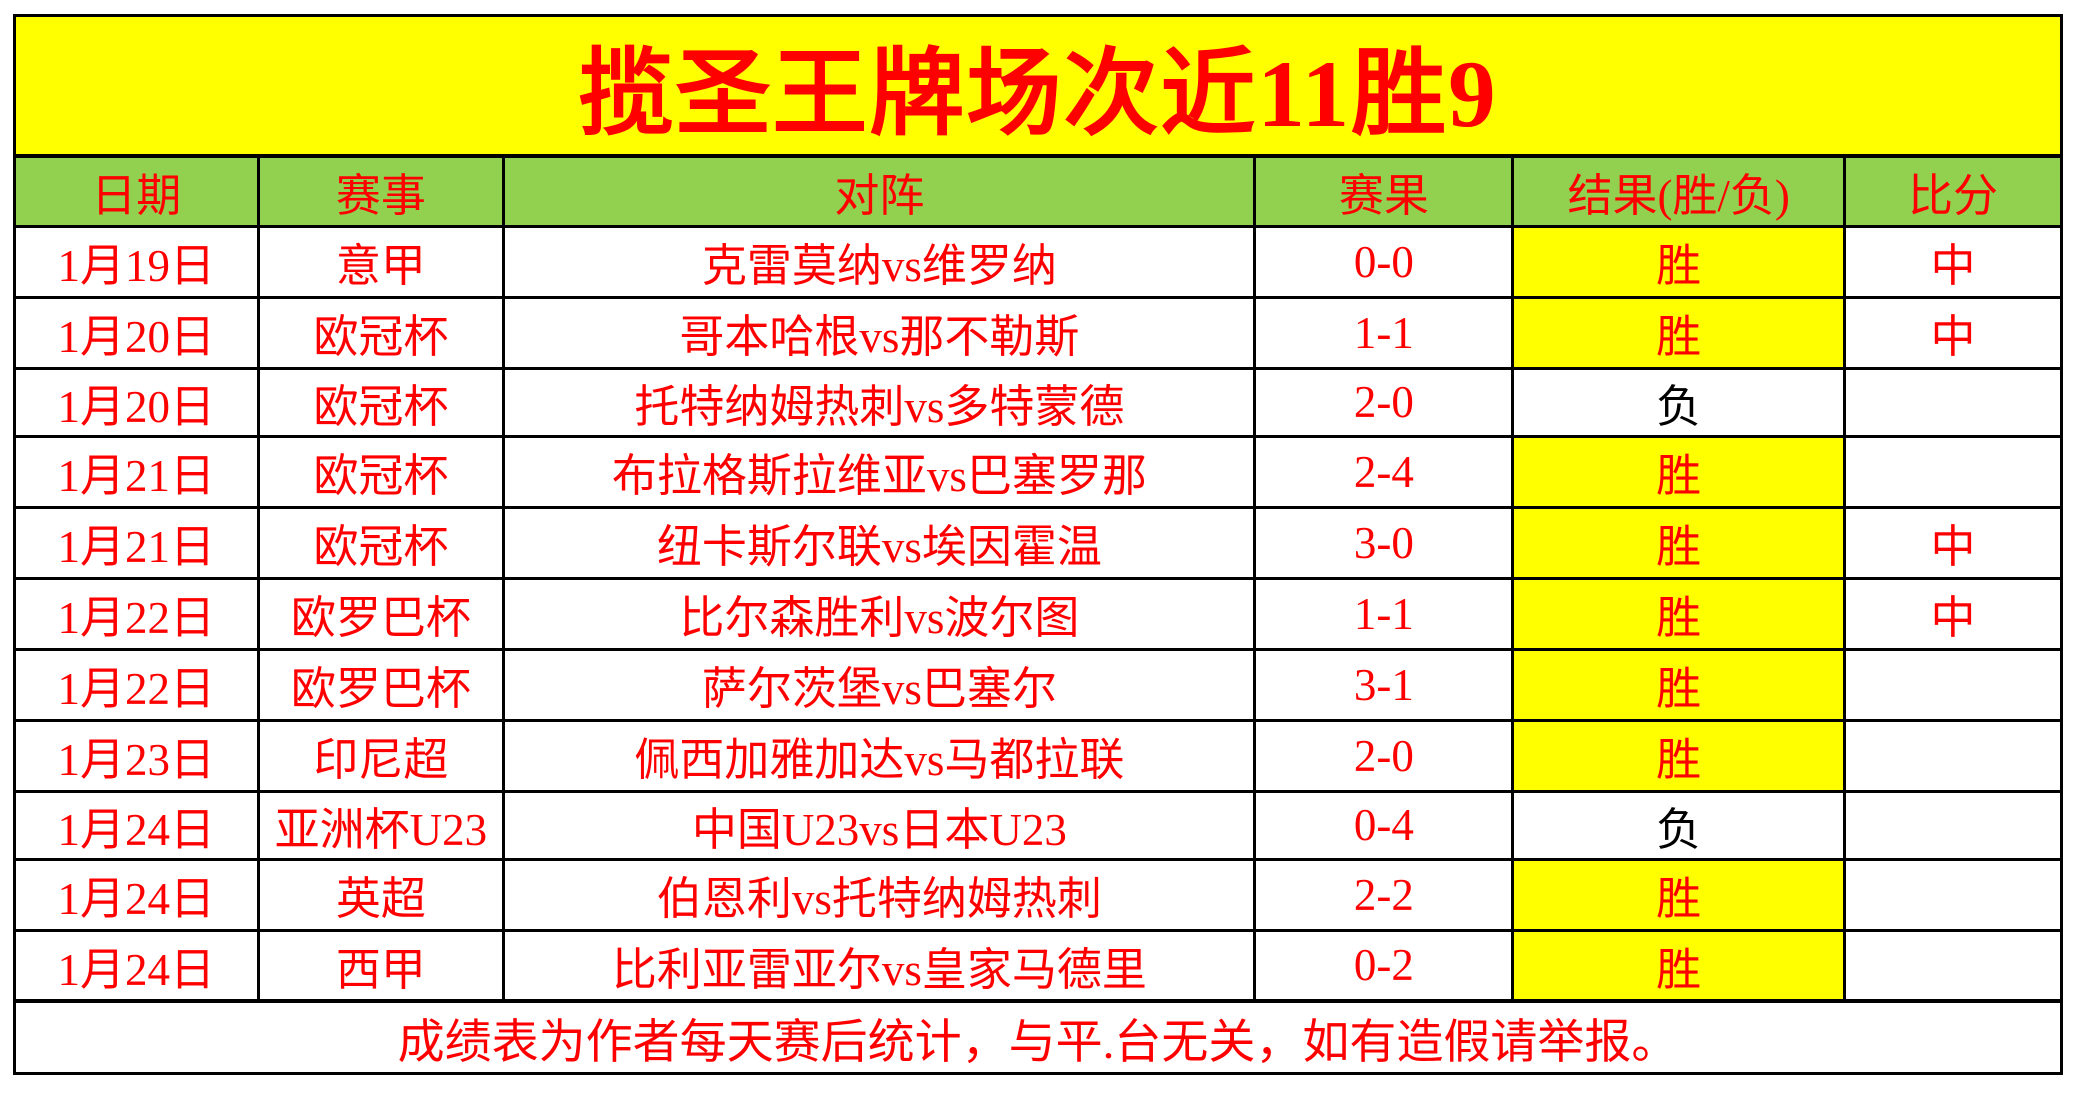 Image resolution: width=2088 pixels, height=1114 pixels. I want to click on score-cell: 0-0, so click(1384, 261).